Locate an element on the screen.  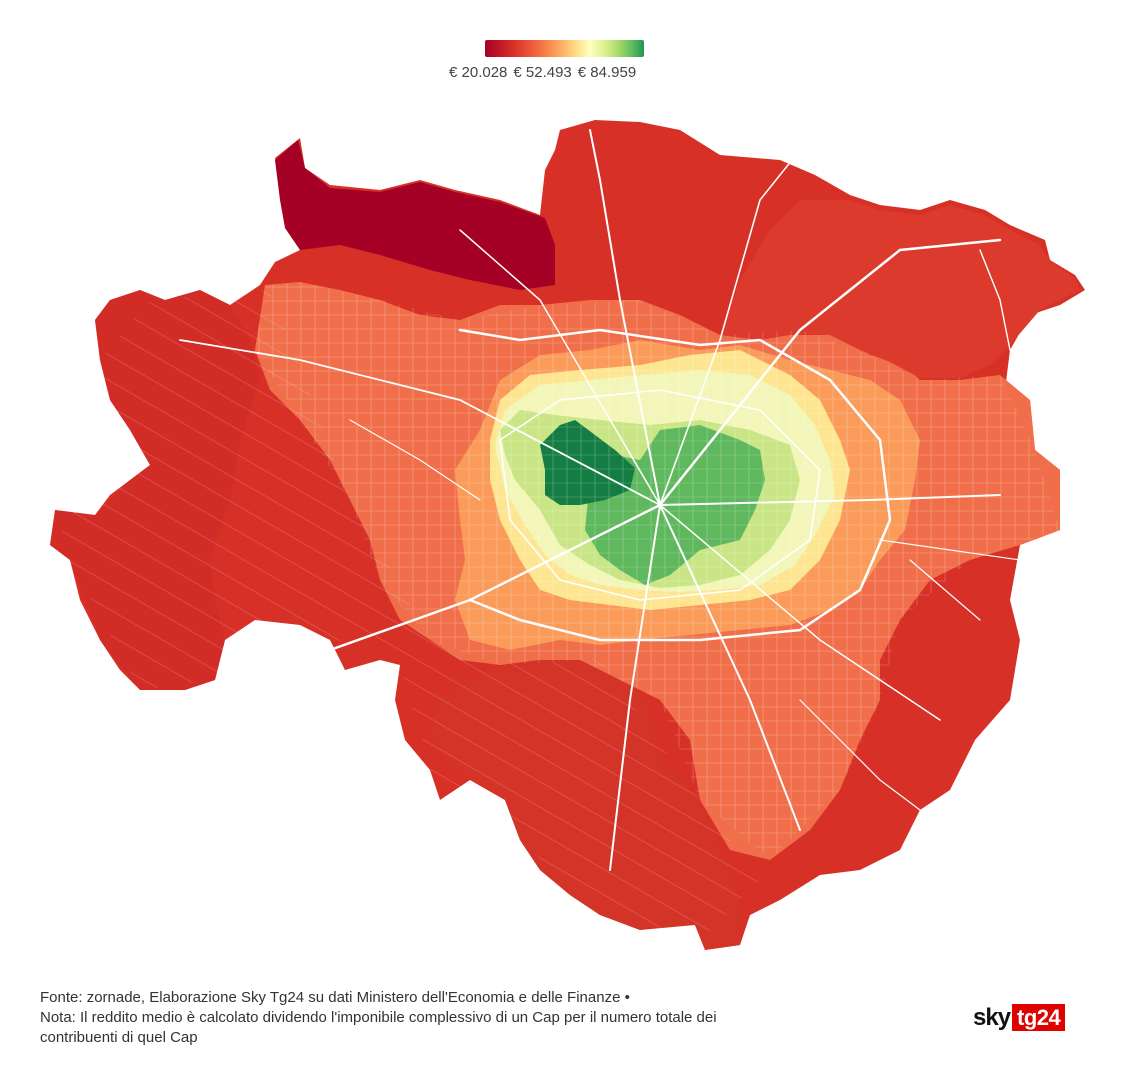
legend-labels: € 20.028 € 52.493 € 84.959 is located at coordinates (545, 72).